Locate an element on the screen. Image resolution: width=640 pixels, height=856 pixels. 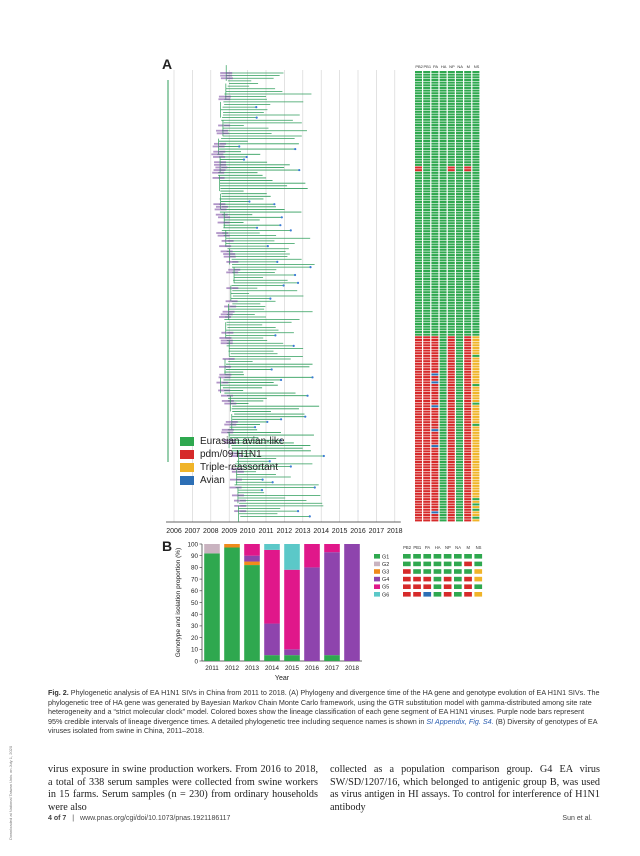
year-tick-label: 2009 is located at coordinates (229, 531).